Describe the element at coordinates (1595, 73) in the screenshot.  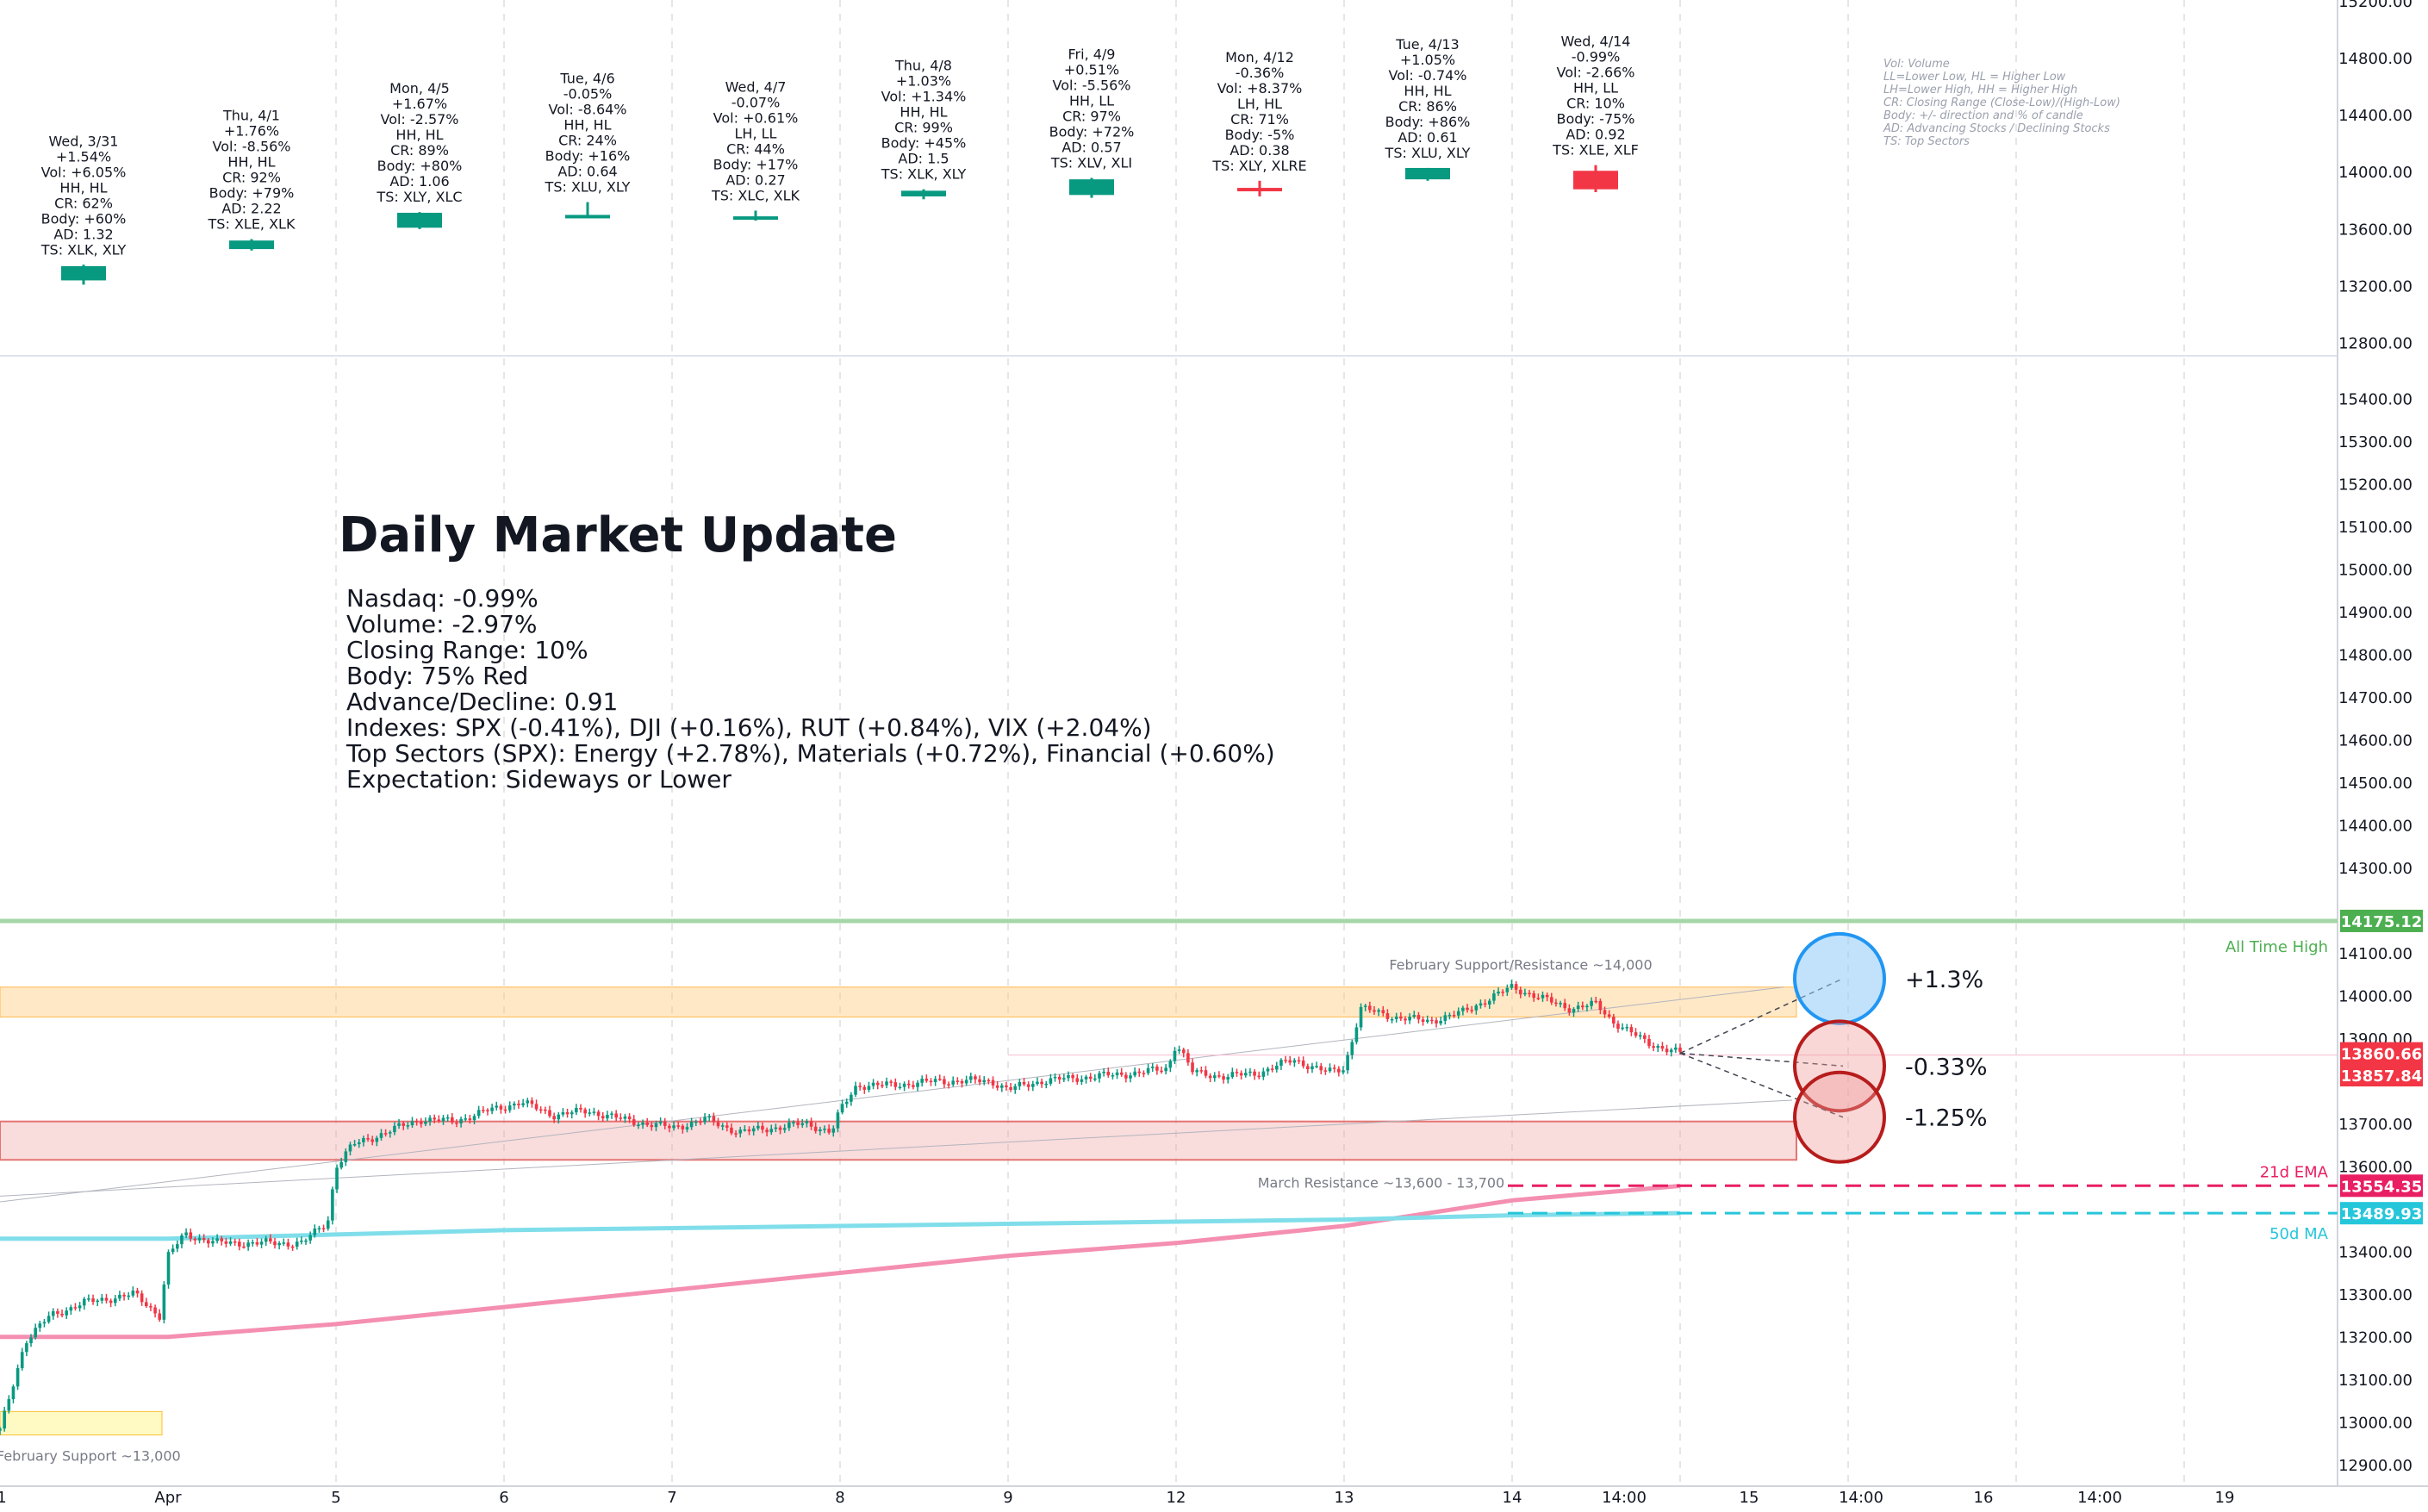
I see `candle-annotation-line: Vol: -2.66%` at that location.